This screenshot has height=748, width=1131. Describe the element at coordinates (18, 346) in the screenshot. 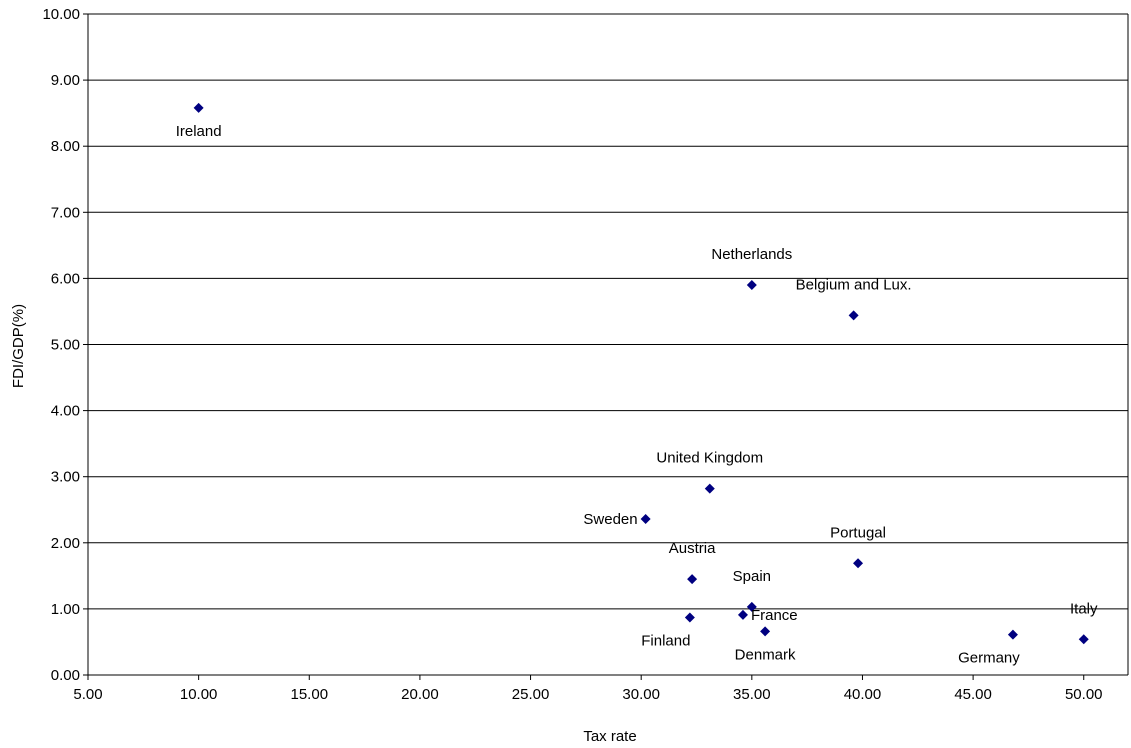

I see `y-axis-title: FDI/GDP(%)` at that location.